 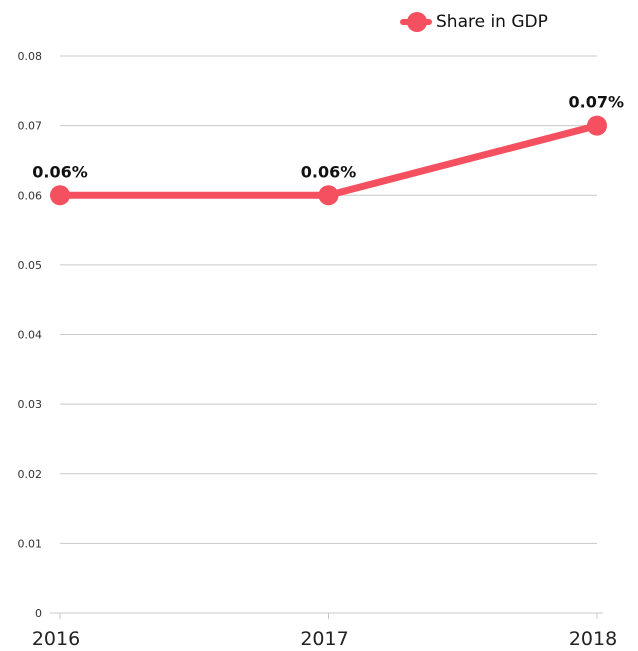 I want to click on legend-swatch, so click(x=416, y=22).